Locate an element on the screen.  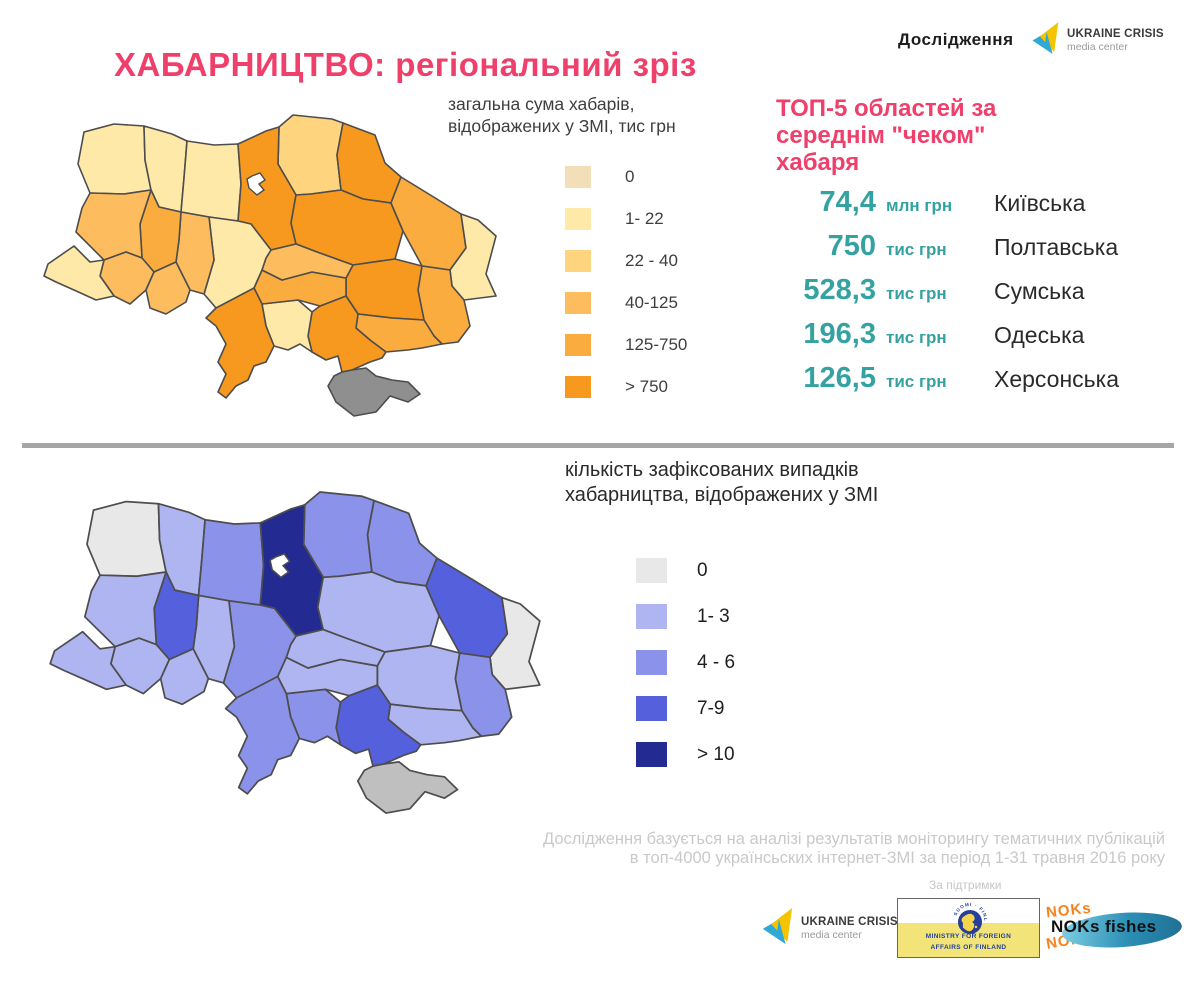
top5-row: 126,5 тис грн Херсонська is located at coordinates (981, 378).